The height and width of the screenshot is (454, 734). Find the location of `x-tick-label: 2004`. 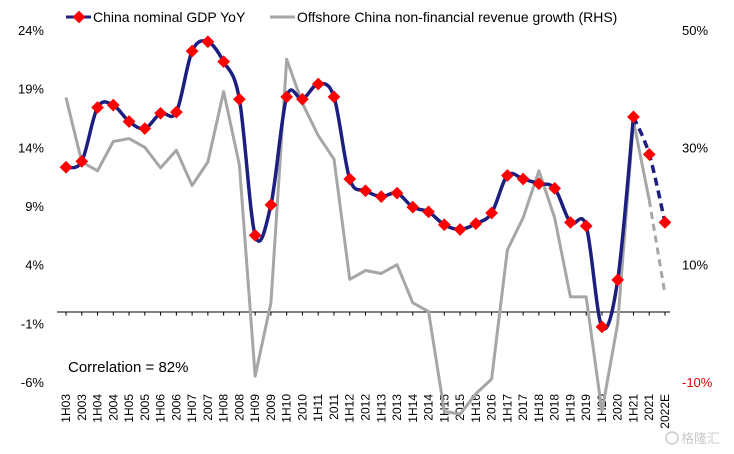

x-tick-label: 2004 is located at coordinates (113, 407).